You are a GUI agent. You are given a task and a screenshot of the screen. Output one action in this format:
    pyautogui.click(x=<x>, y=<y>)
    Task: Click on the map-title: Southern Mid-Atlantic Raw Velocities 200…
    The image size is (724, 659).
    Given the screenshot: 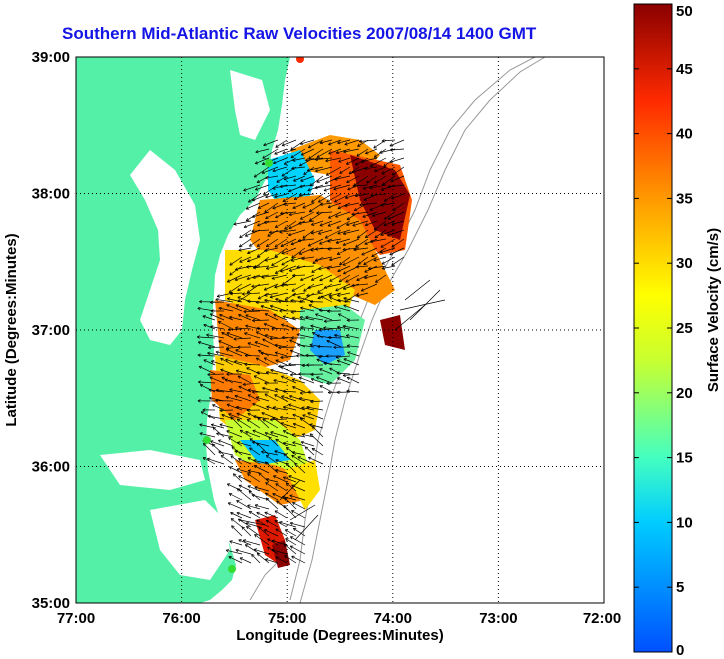 What is the action you would take?
    pyautogui.click(x=299, y=33)
    